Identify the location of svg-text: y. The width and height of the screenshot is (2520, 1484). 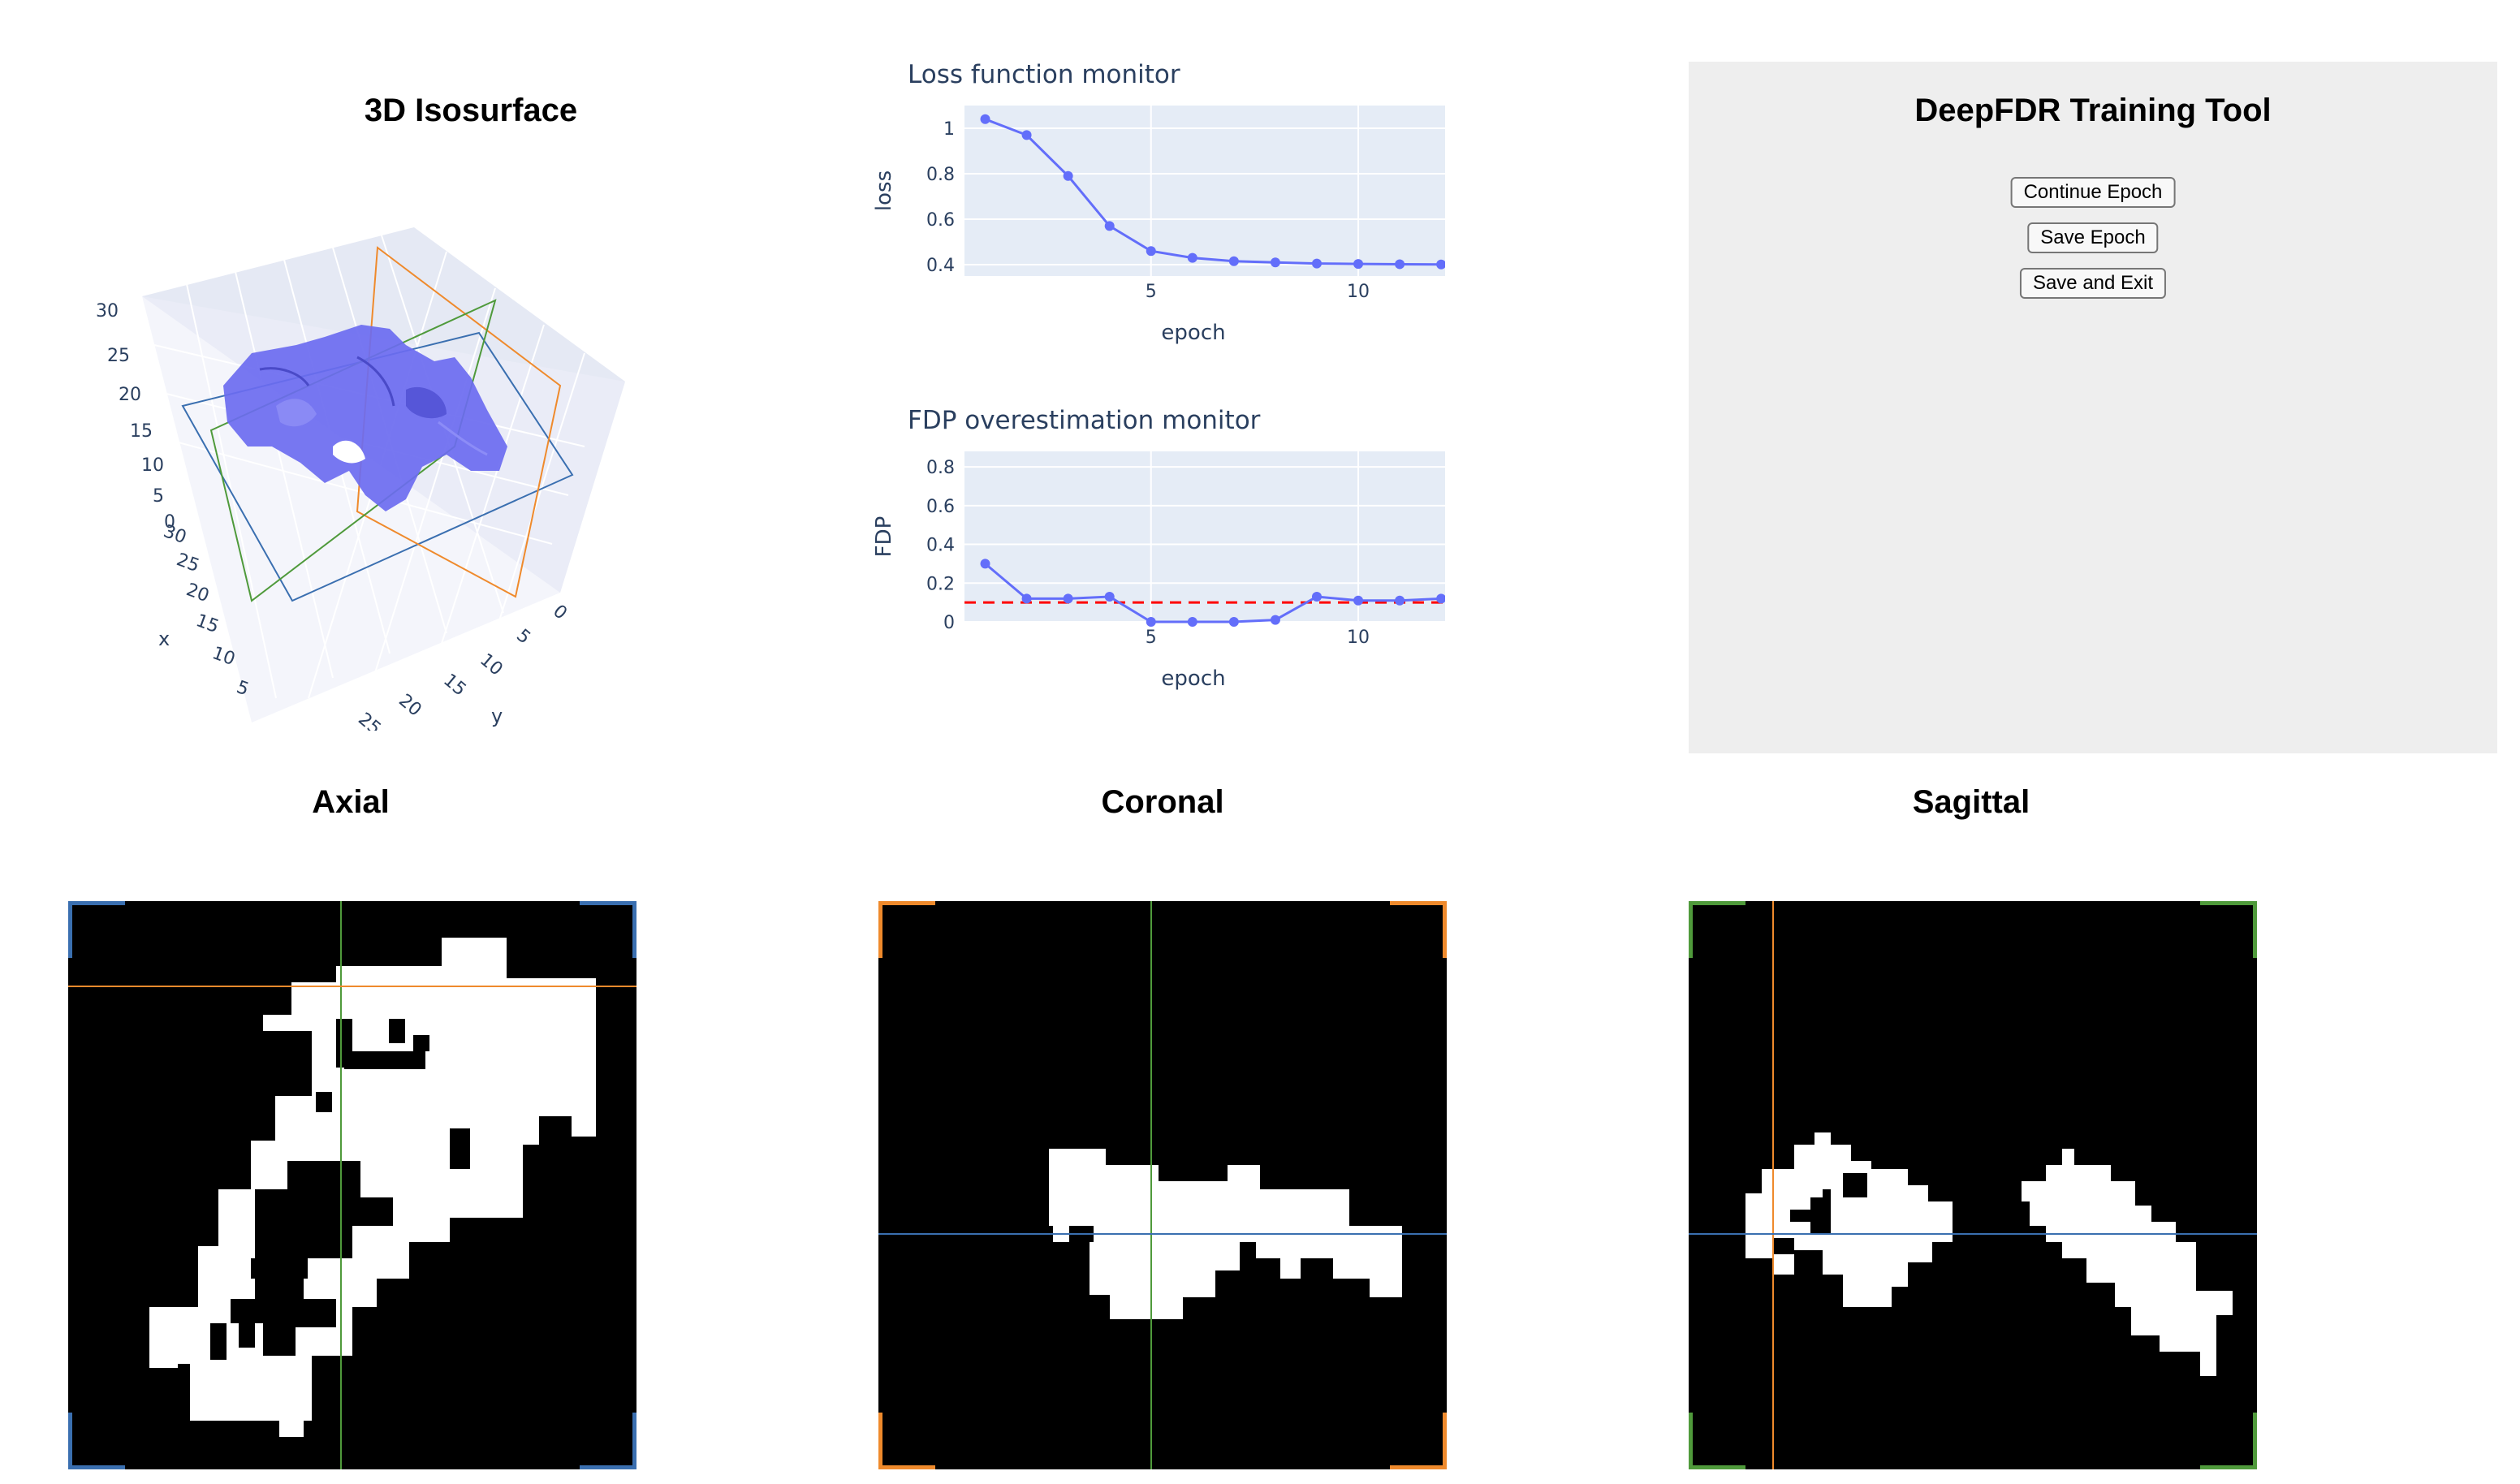
(497, 716).